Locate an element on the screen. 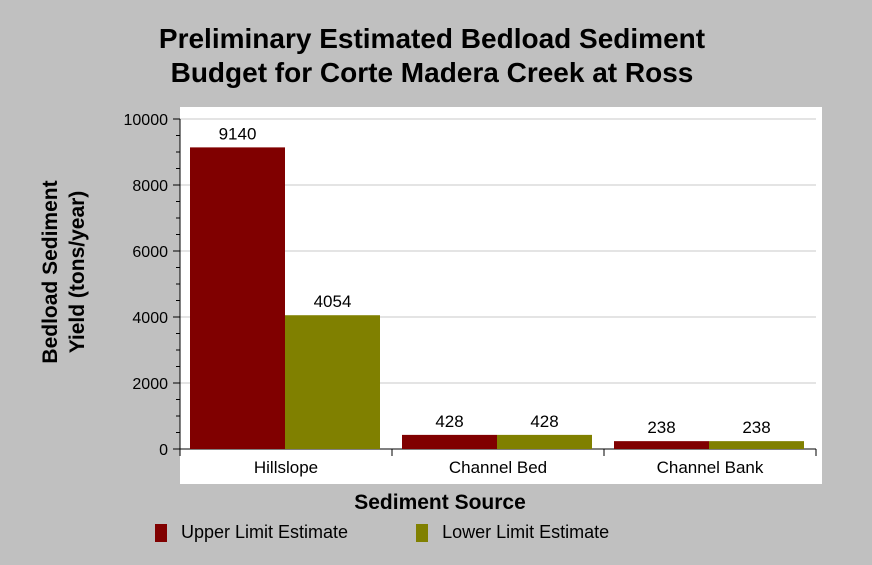 Image resolution: width=872 pixels, height=565 pixels. legend-label-upper: Upper Limit Estimate is located at coordinates (265, 532).